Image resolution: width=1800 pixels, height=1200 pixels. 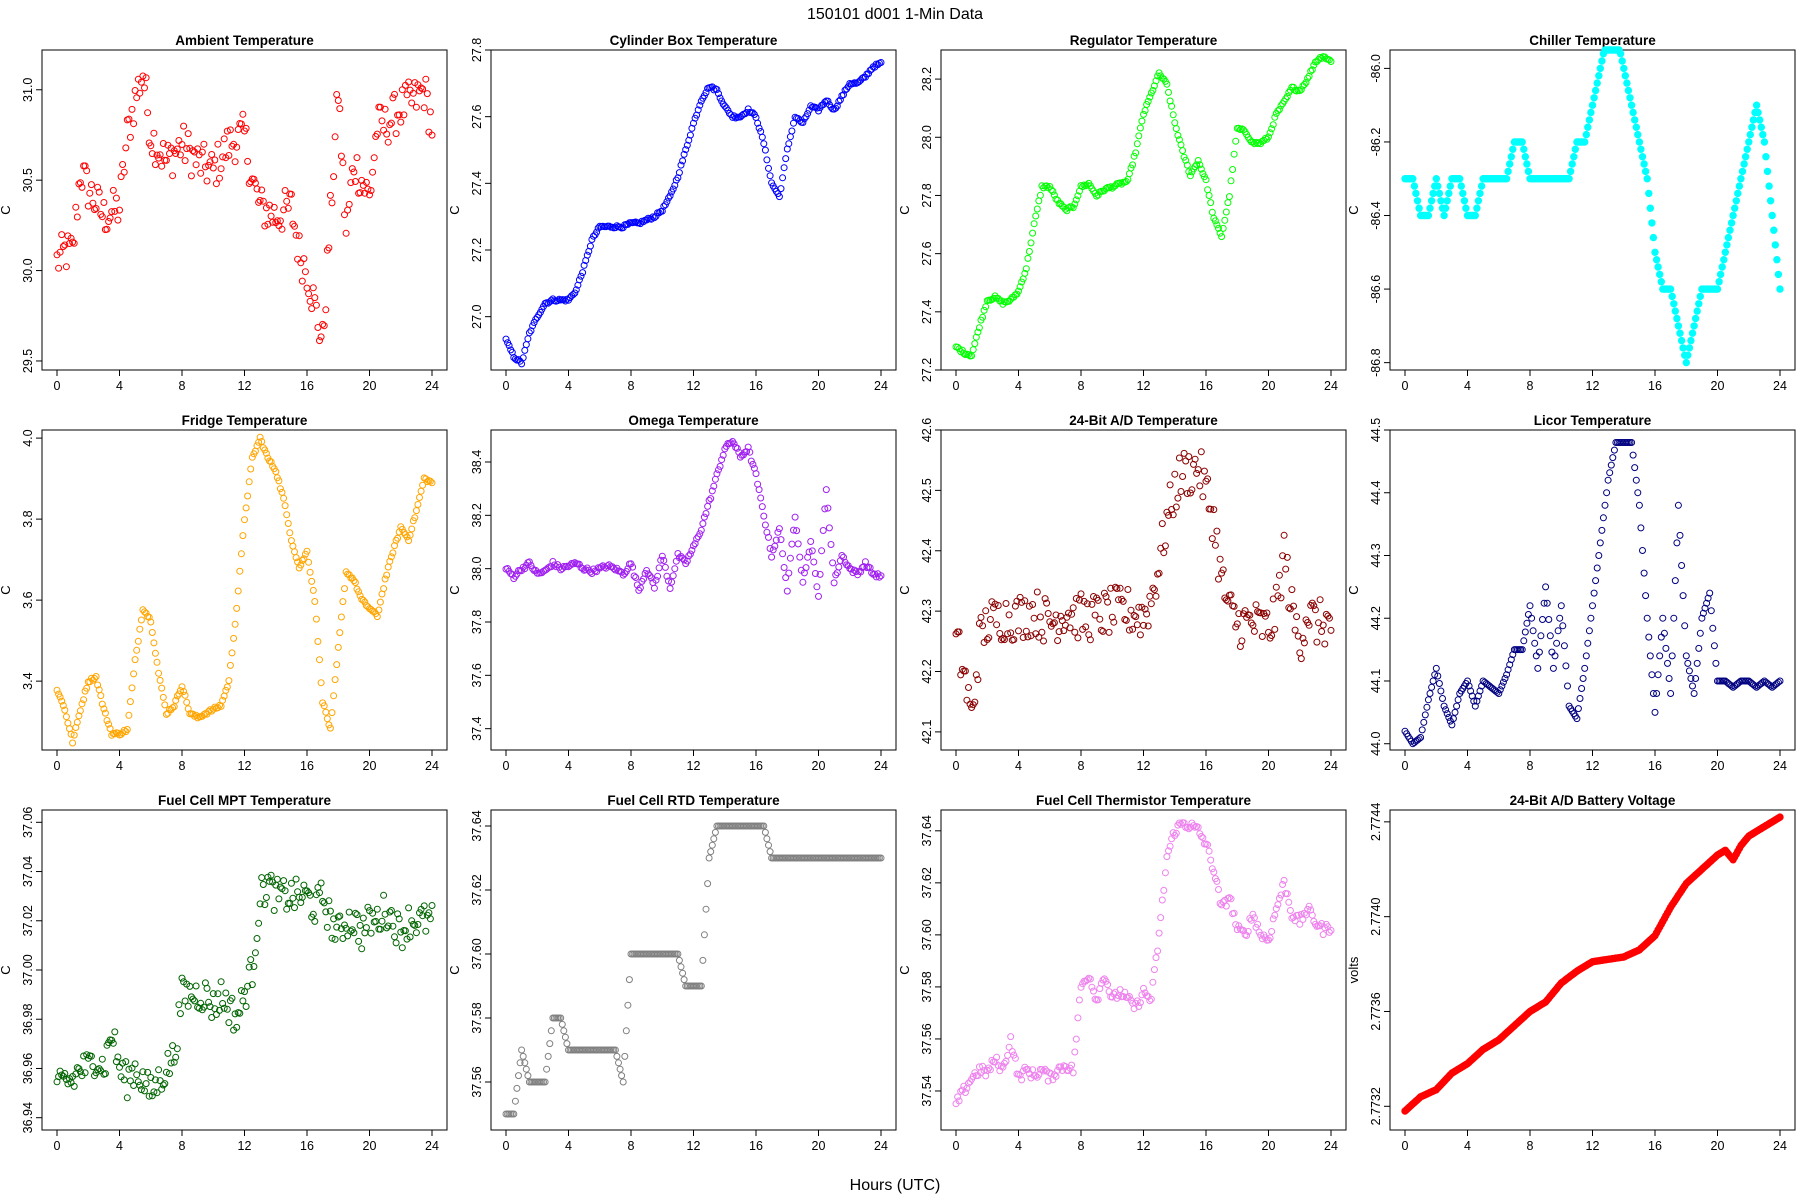 I want to click on panel-title: Cylinder Box Temperature, so click(x=694, y=40).